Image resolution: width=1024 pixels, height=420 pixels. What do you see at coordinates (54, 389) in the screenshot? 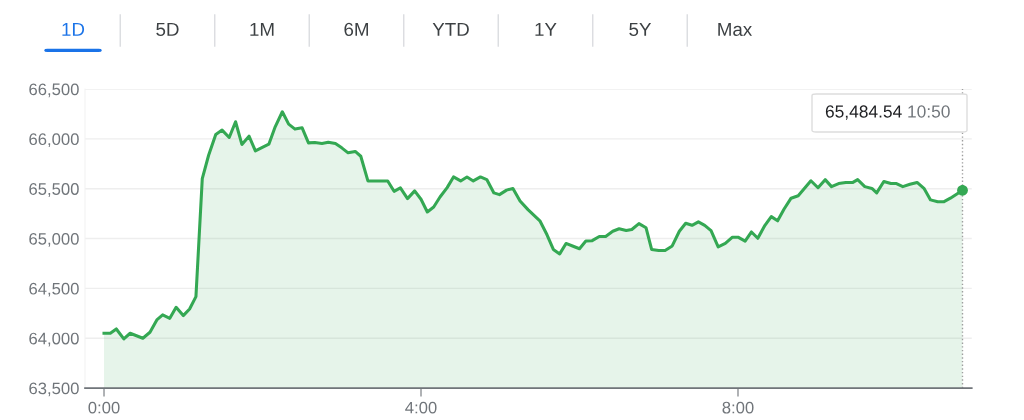
I see `y-tick-label: 63,500` at bounding box center [54, 389].